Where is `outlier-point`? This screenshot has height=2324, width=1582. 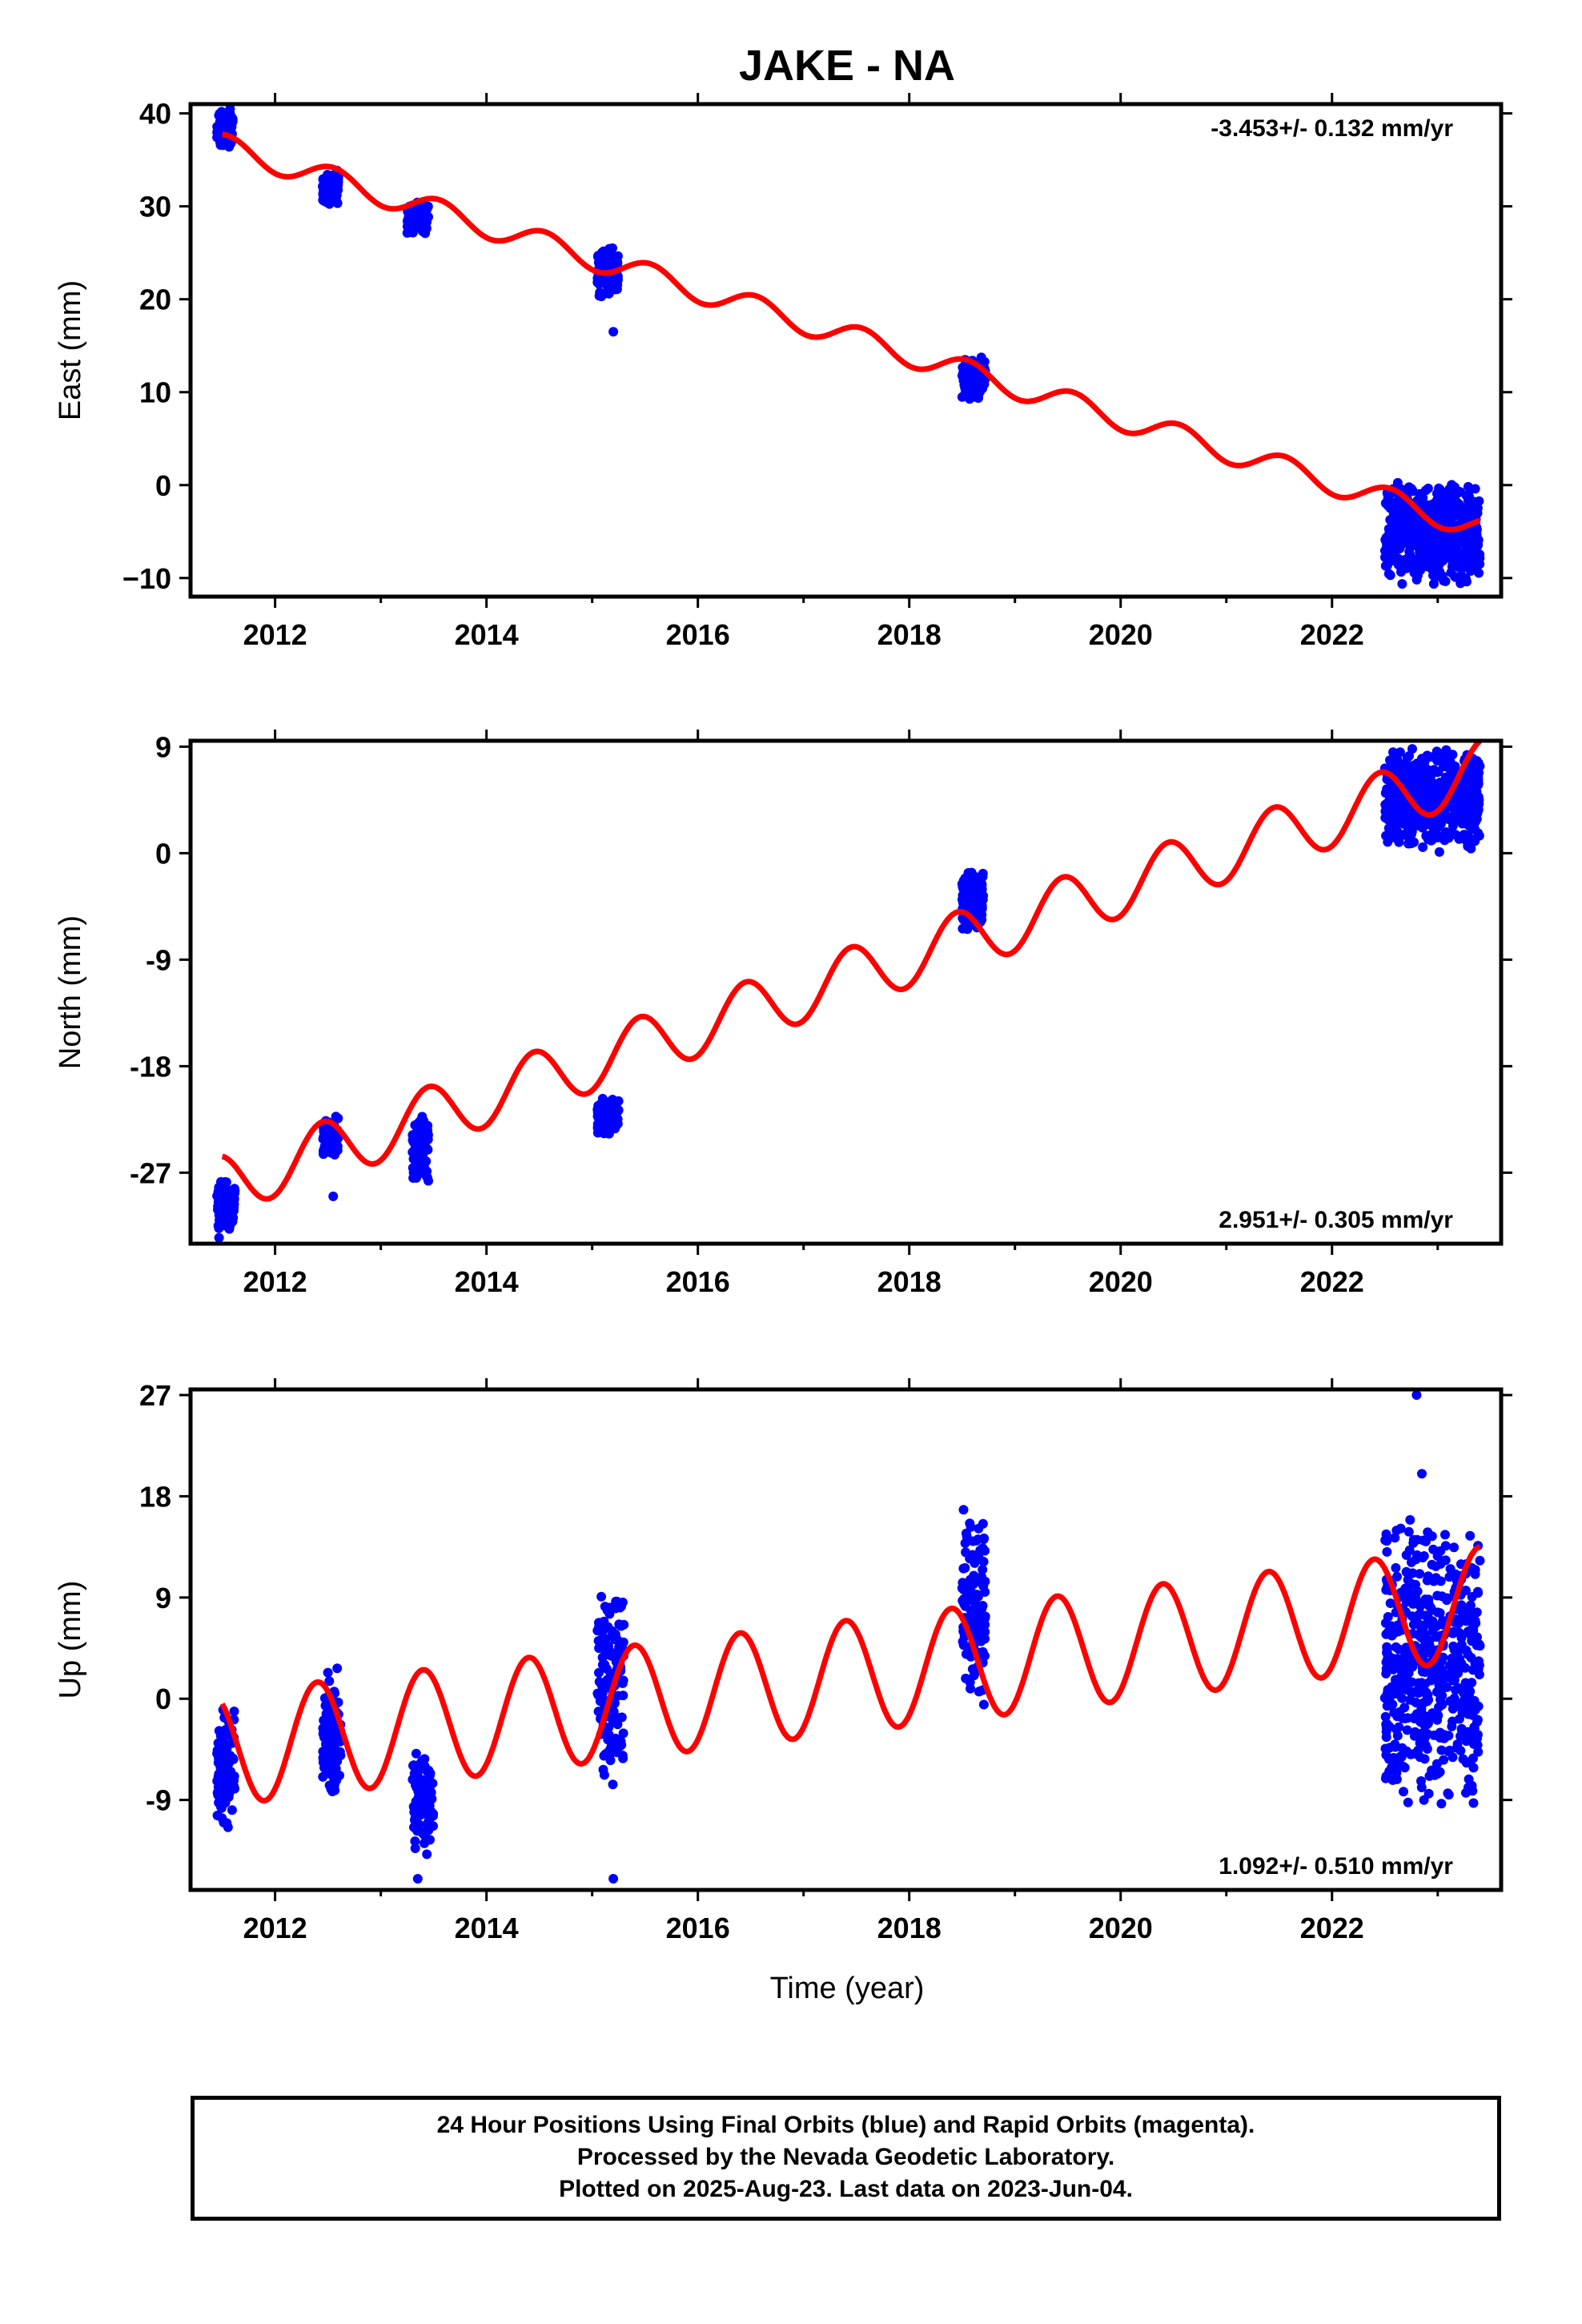
outlier-point is located at coordinates (1422, 1474).